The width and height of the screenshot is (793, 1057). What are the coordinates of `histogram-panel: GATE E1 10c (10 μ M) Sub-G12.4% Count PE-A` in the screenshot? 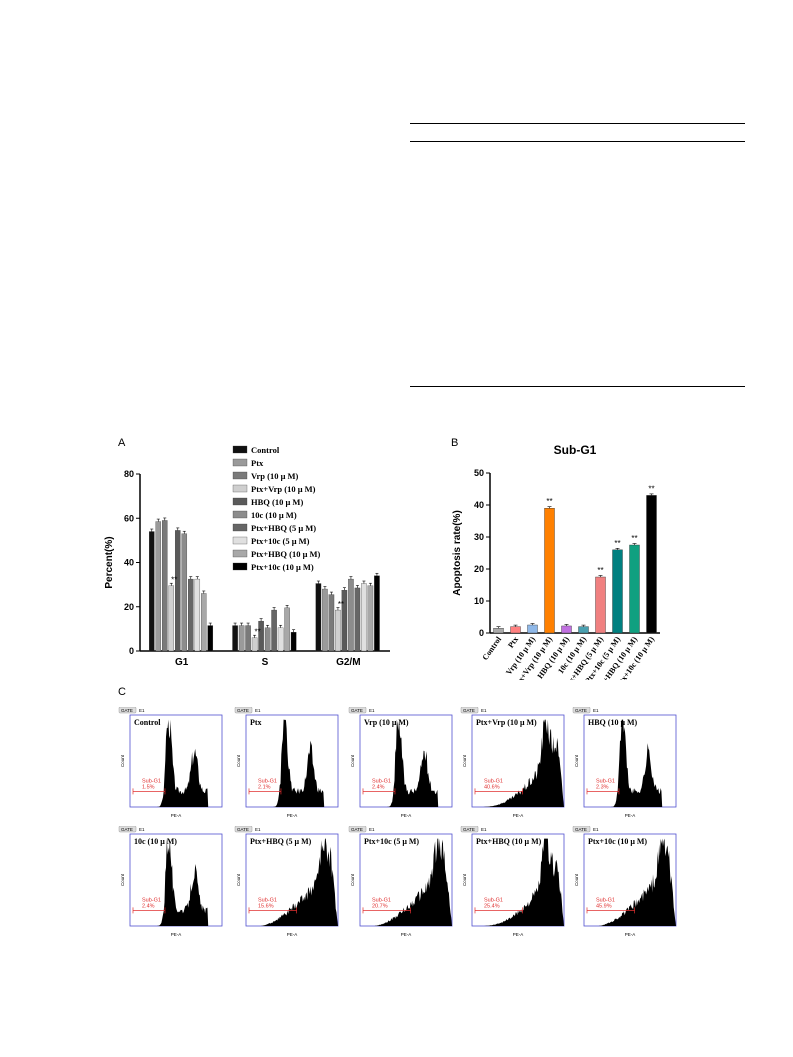 It's located at (170, 881).